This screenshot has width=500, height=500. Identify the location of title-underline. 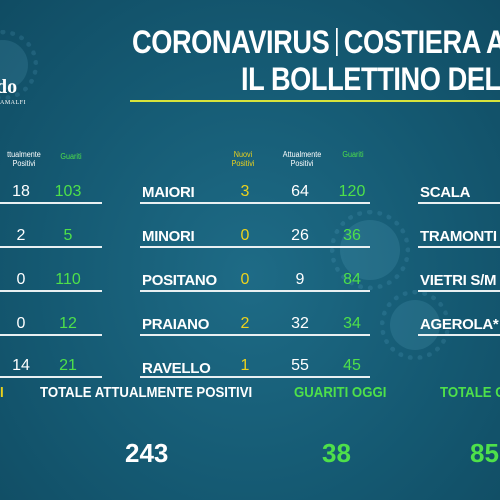
(315, 101).